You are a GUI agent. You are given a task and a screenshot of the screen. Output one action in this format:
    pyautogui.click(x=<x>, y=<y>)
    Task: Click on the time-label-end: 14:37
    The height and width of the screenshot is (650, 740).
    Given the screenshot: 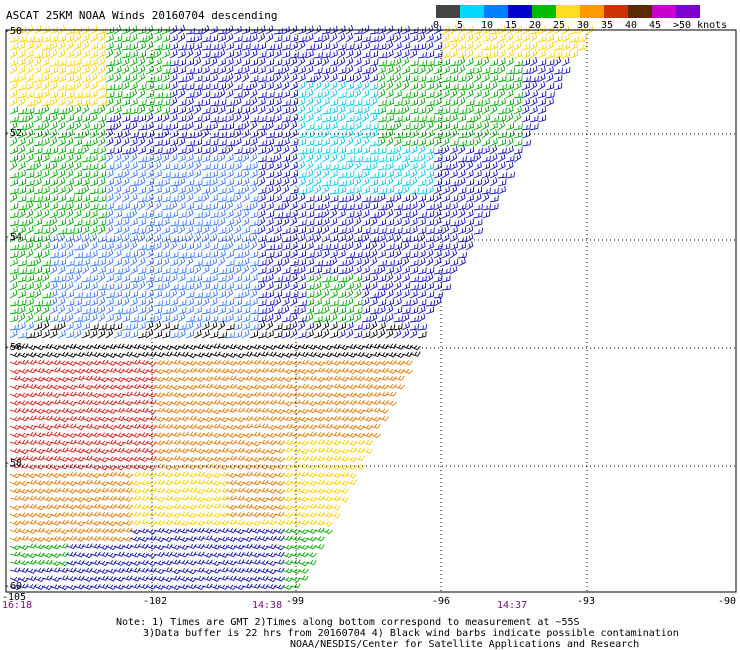 What is the action you would take?
    pyautogui.click(x=512, y=605)
    